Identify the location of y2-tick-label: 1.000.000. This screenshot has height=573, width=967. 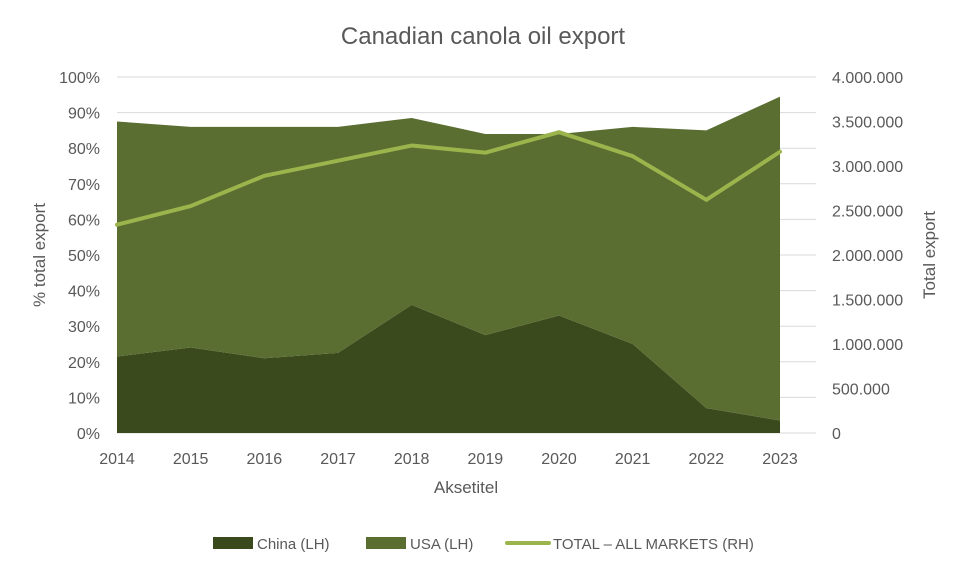
(867, 345).